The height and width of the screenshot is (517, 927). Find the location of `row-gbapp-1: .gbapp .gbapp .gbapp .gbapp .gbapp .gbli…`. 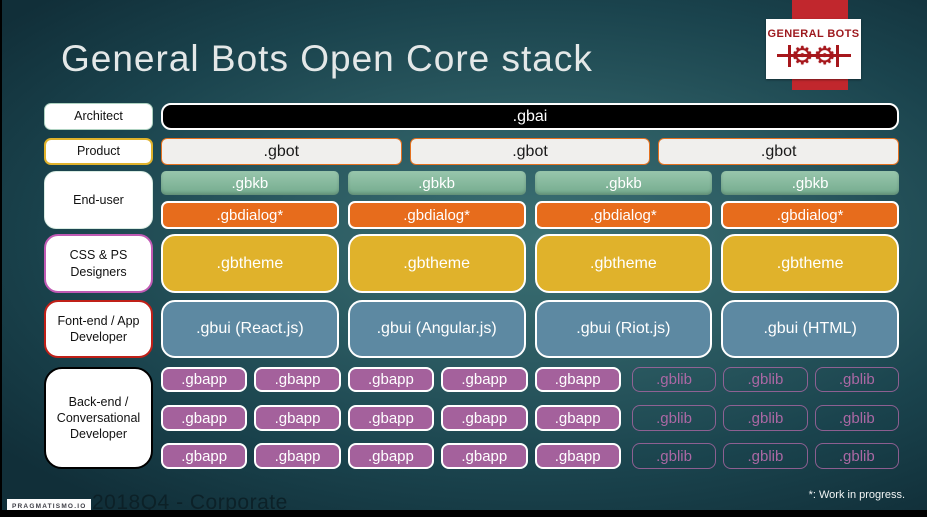

row-gbapp-1: .gbapp .gbapp .gbapp .gbapp .gbapp .gbli… is located at coordinates (530, 379).